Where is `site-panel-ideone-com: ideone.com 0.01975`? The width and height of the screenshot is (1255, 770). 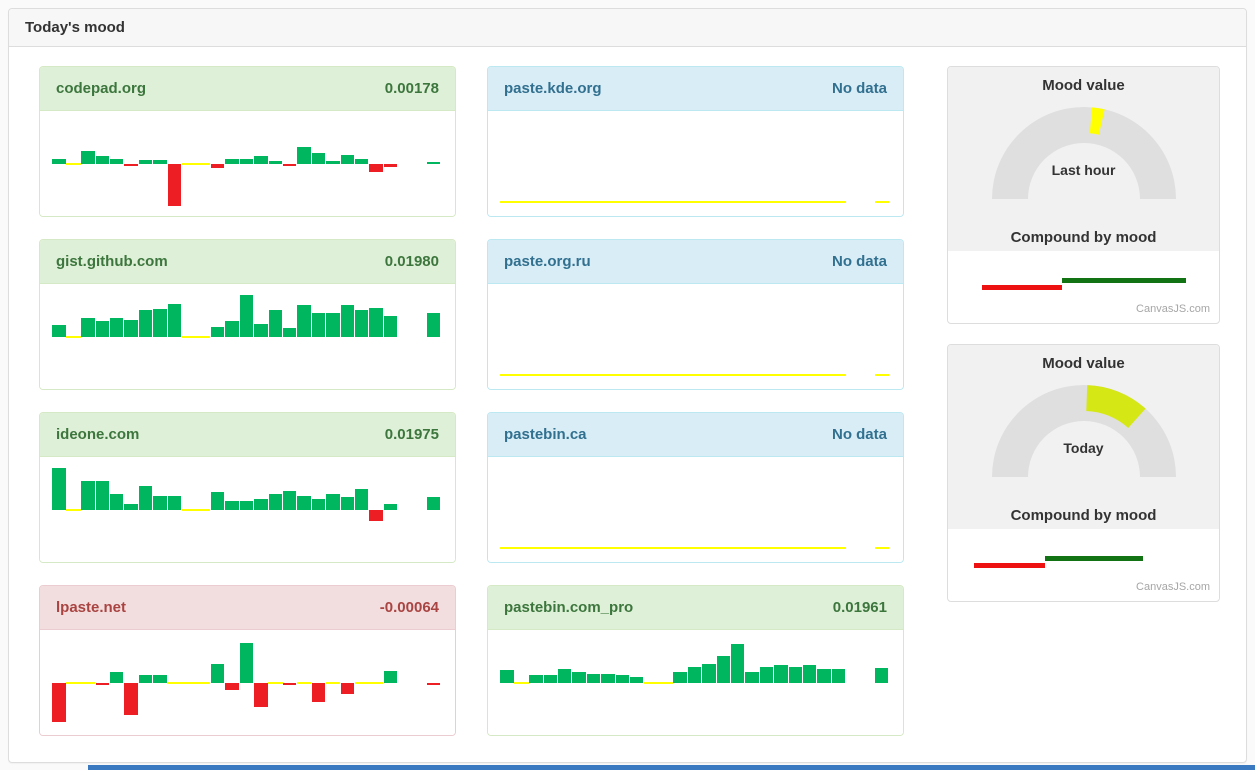
site-panel-ideone-com: ideone.com 0.01975 is located at coordinates (247, 487).